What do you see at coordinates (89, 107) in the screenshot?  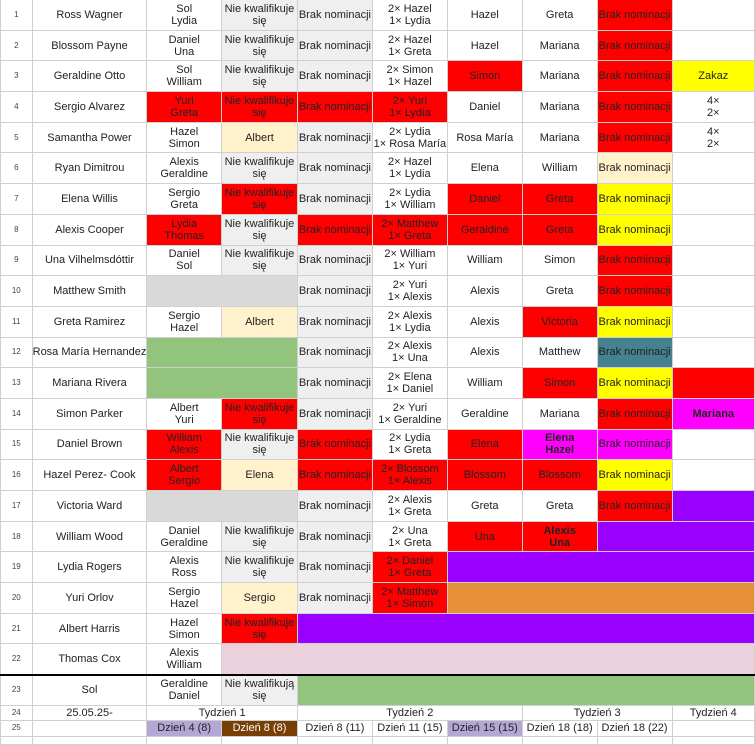 I see `contestant-name: Sergio Alvarez` at bounding box center [89, 107].